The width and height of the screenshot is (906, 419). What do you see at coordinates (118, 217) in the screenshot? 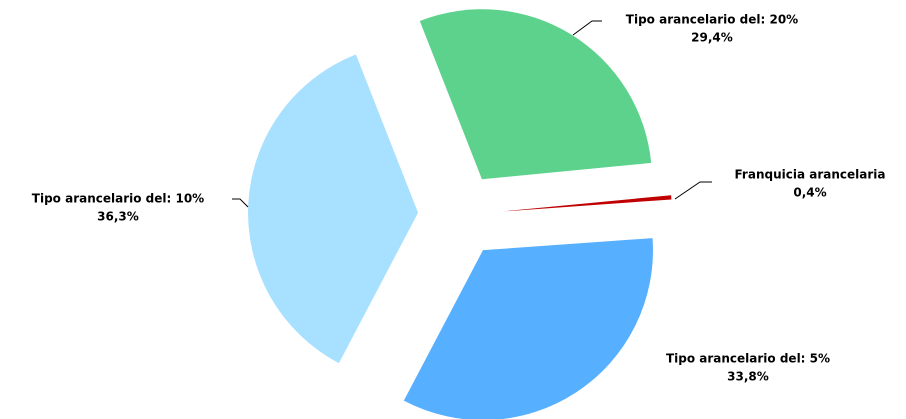
I see `slice-value-label: 36,3%` at bounding box center [118, 217].